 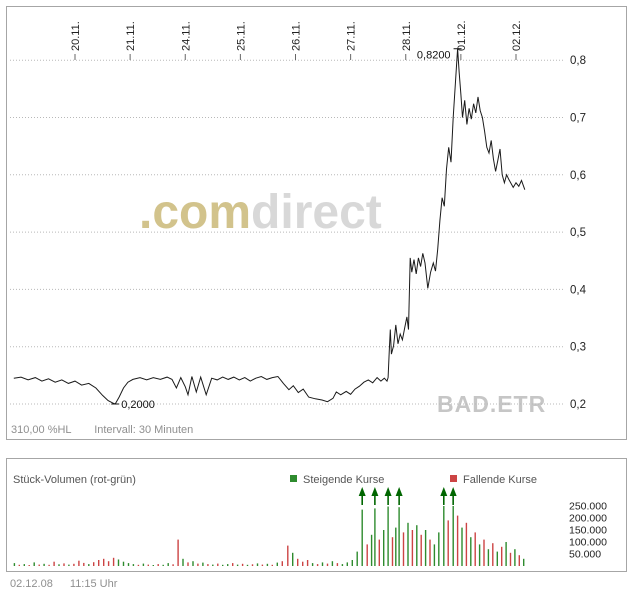 I want to click on percent-hl-label: 310,00 %HL, so click(x=41, y=430).